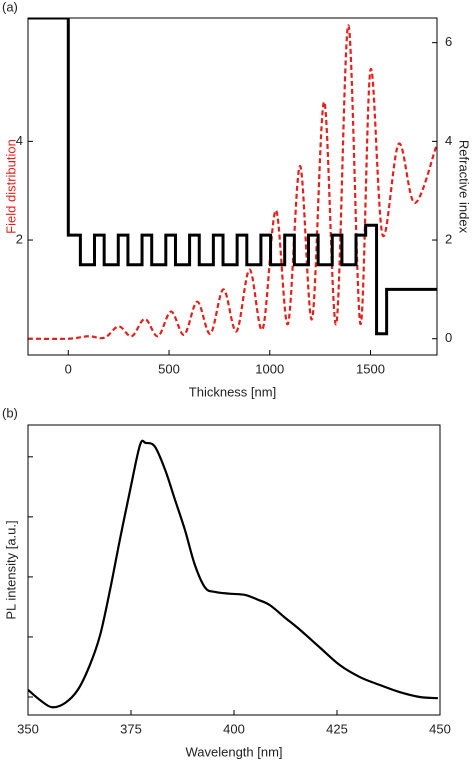  What do you see at coordinates (10, 7) in the screenshot?
I see `panel-label: (a)` at bounding box center [10, 7].